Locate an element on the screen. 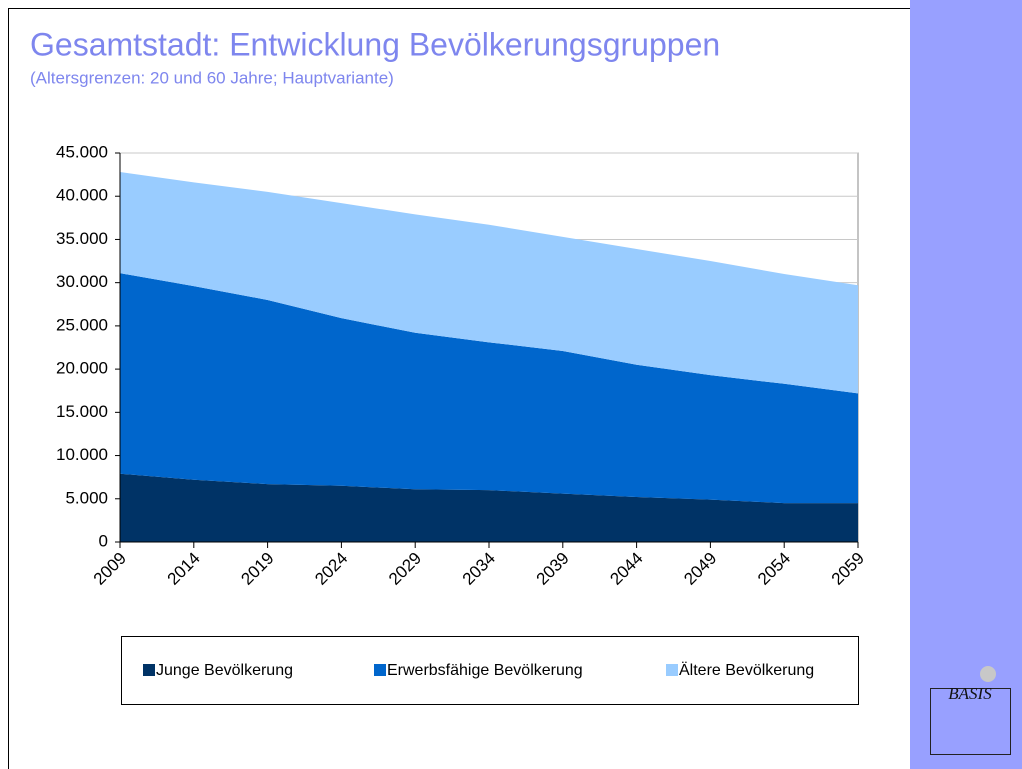 The width and height of the screenshot is (1022, 769). legend-box is located at coordinates (490, 670).